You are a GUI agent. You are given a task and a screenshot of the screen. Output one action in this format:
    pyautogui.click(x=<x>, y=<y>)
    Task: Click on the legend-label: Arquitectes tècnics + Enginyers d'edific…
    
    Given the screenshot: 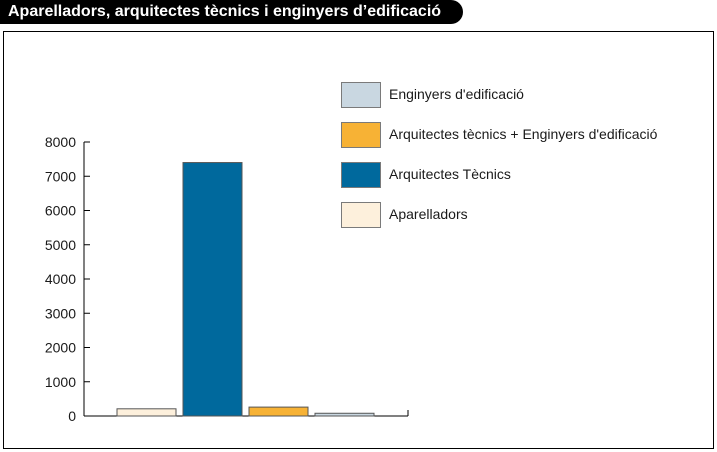 What is the action you would take?
    pyautogui.click(x=523, y=134)
    